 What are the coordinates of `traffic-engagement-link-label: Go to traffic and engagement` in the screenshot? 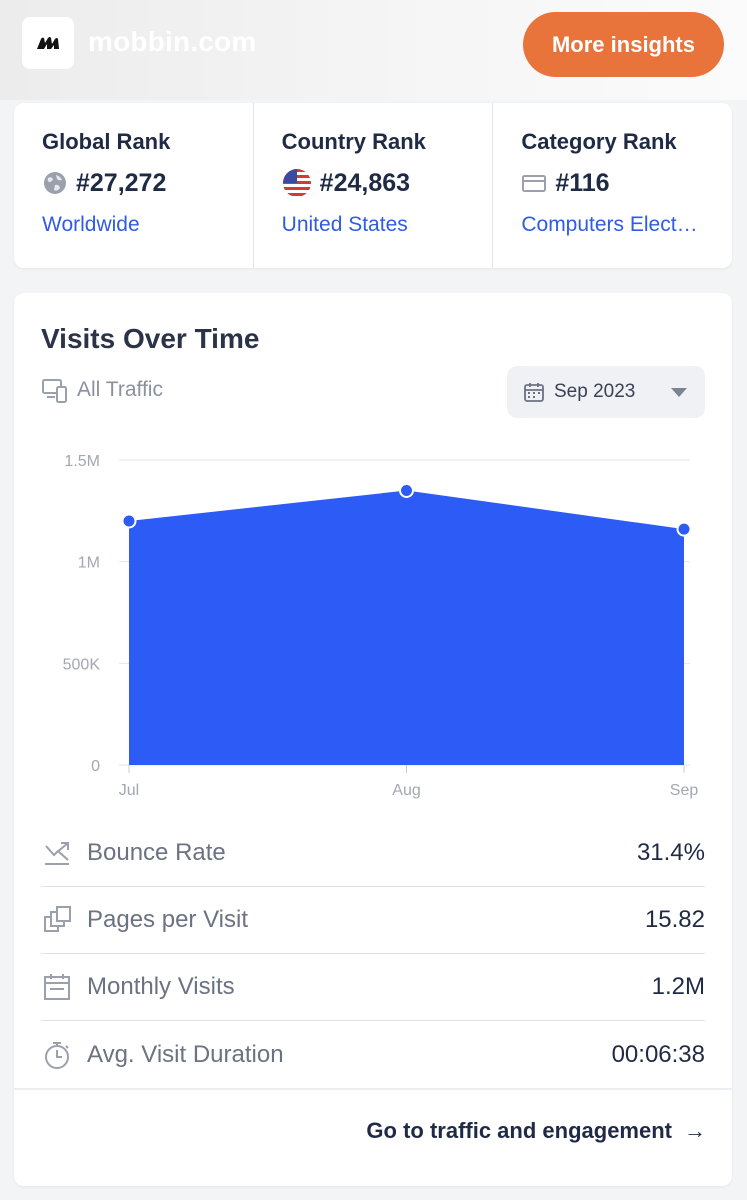 It's located at (519, 1130).